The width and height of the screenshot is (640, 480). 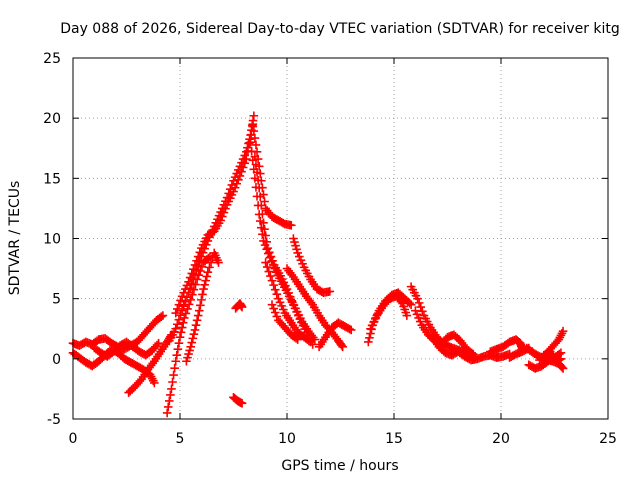 I want to click on series-tail-c, so click(x=471, y=348).